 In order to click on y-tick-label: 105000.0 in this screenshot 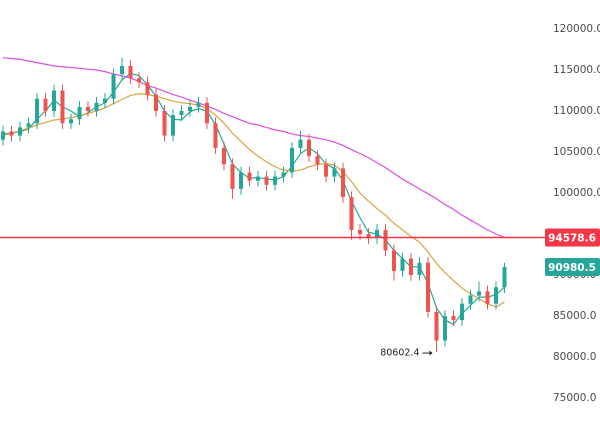, I will do `click(576, 152)`.